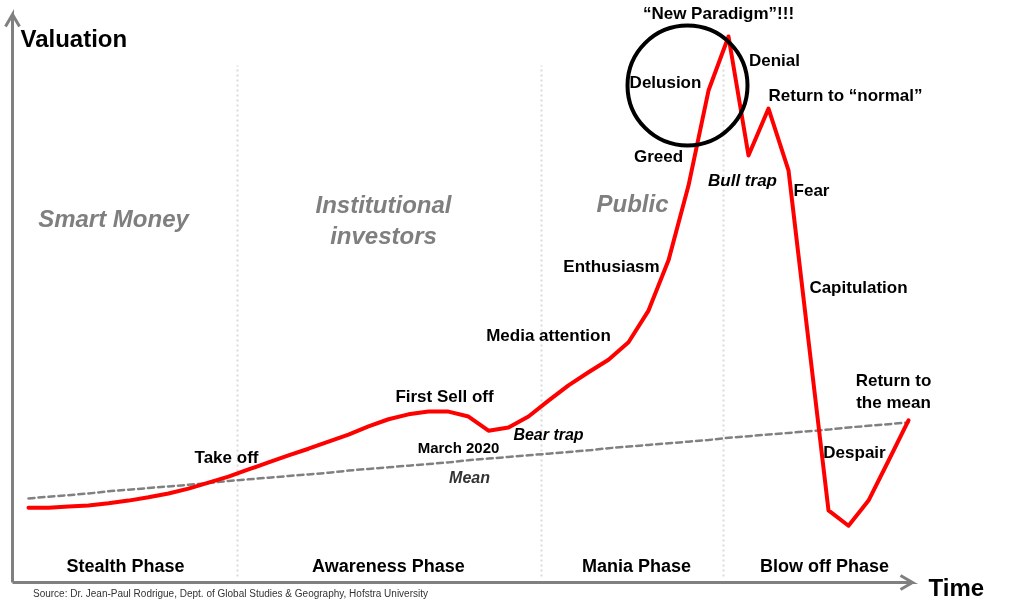 The image size is (1024, 600). What do you see at coordinates (636, 565) in the screenshot?
I see `annotation: Mania Phase` at bounding box center [636, 565].